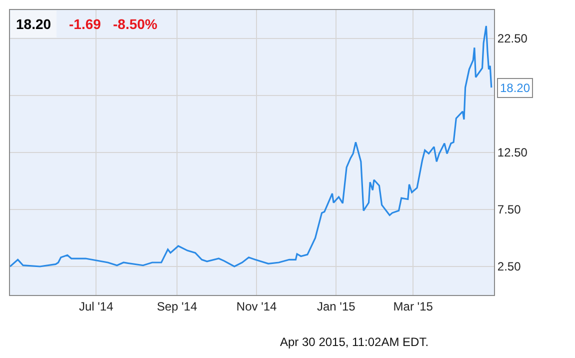 The height and width of the screenshot is (358, 575). I want to click on x-tick-label: Sep '14, so click(177, 306).